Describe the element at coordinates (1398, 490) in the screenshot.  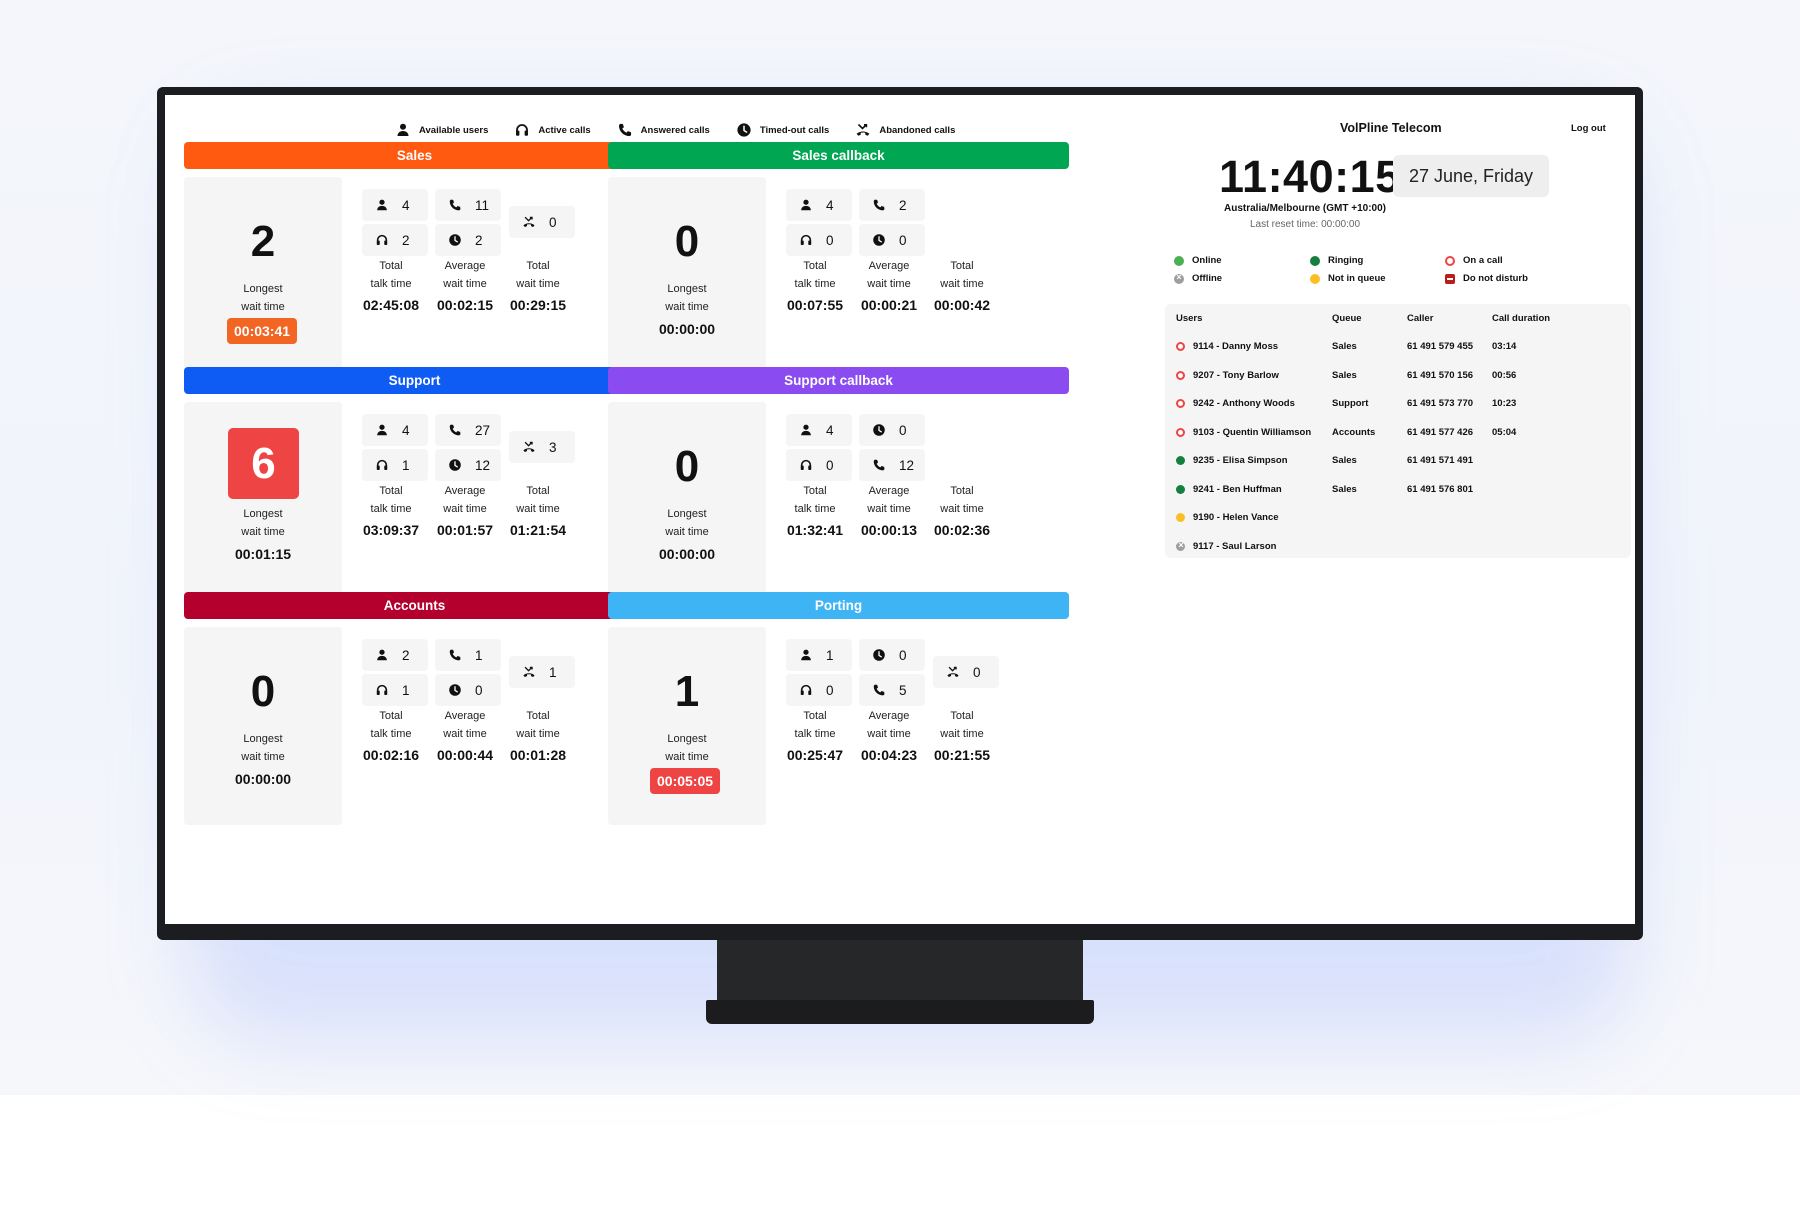
I see `table-row: 9241 - Ben Huffman Sales 61 491 576 801` at that location.